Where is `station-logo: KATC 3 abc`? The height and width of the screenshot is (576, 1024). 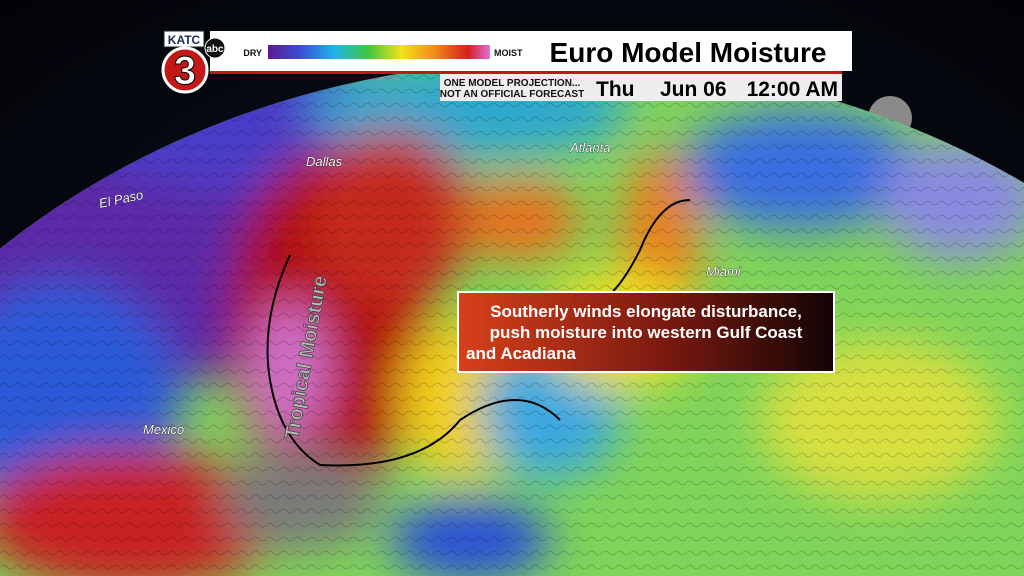 station-logo: KATC 3 abc is located at coordinates (193, 62).